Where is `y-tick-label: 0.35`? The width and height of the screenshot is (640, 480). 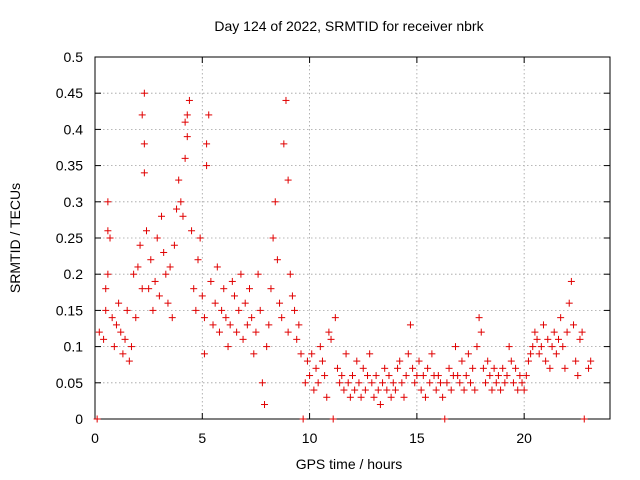
y-tick-label: 0.35 is located at coordinates (69, 166).